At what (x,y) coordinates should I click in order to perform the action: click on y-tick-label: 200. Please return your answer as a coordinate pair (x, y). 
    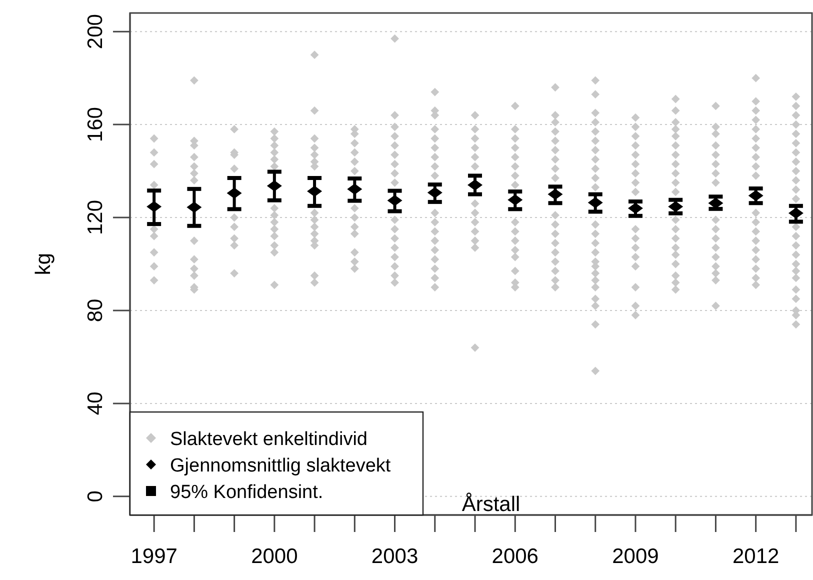
    Looking at the image, I should click on (95, 32).